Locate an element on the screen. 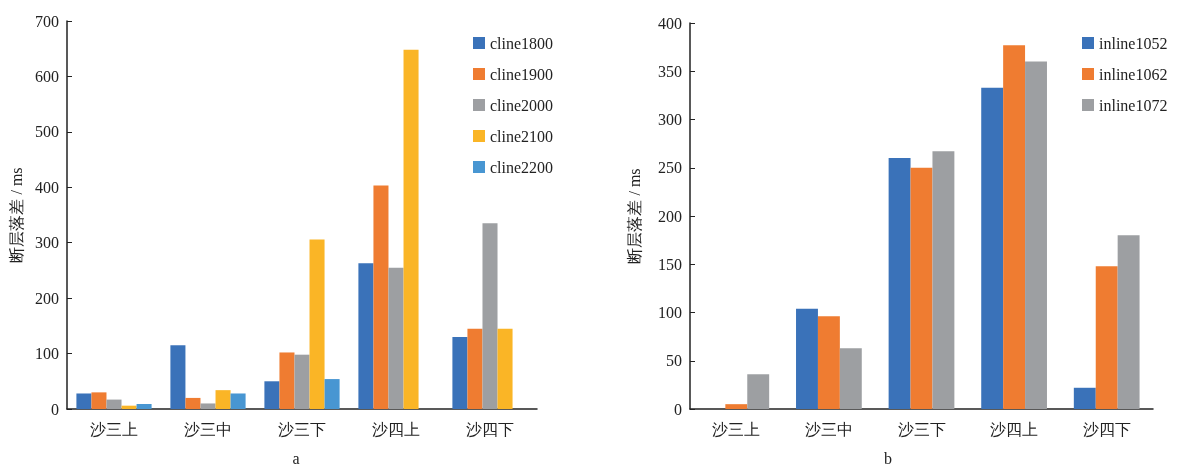 This screenshot has height=471, width=1184. legend-label: inline1072 is located at coordinates (1133, 105).